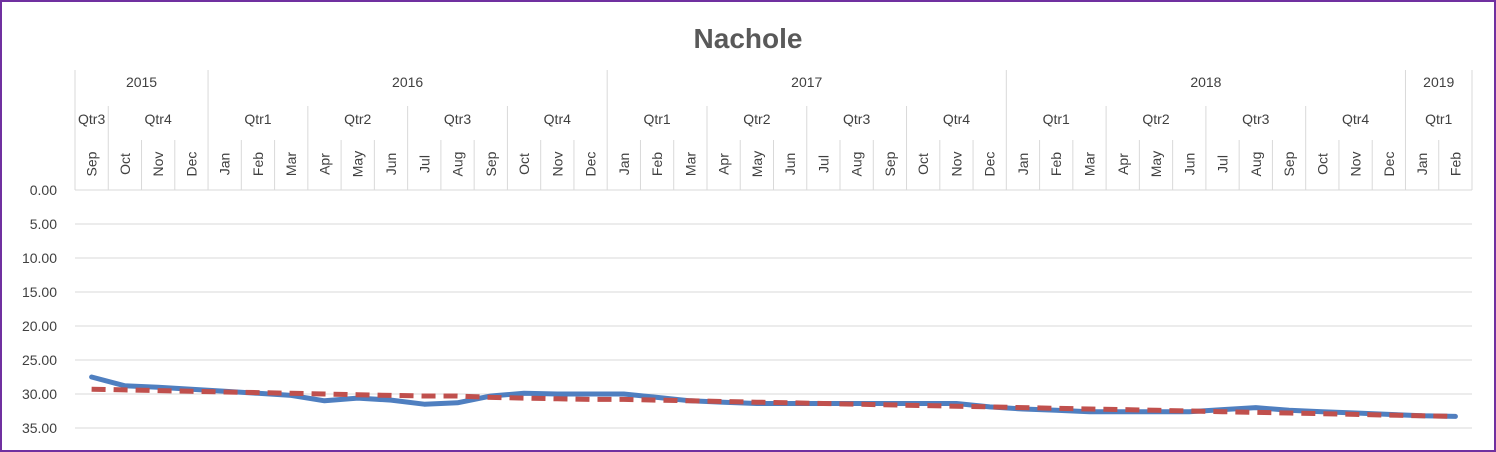 This screenshot has height=452, width=1496. Describe the element at coordinates (39, 428) in the screenshot. I see `y-tick-label: 35.00` at that location.